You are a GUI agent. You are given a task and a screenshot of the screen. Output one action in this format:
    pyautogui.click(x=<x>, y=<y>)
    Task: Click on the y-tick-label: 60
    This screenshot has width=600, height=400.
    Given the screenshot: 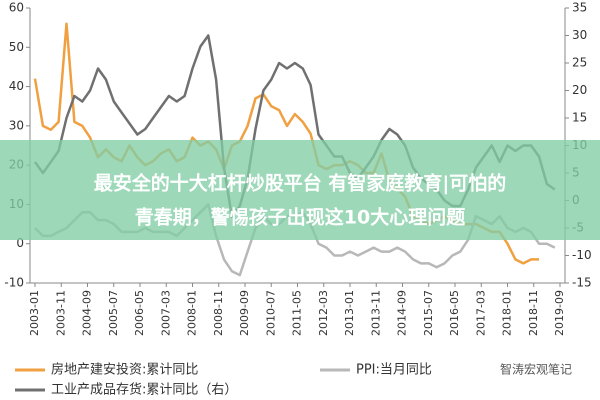 What is the action you would take?
    pyautogui.click(x=16, y=8)
    